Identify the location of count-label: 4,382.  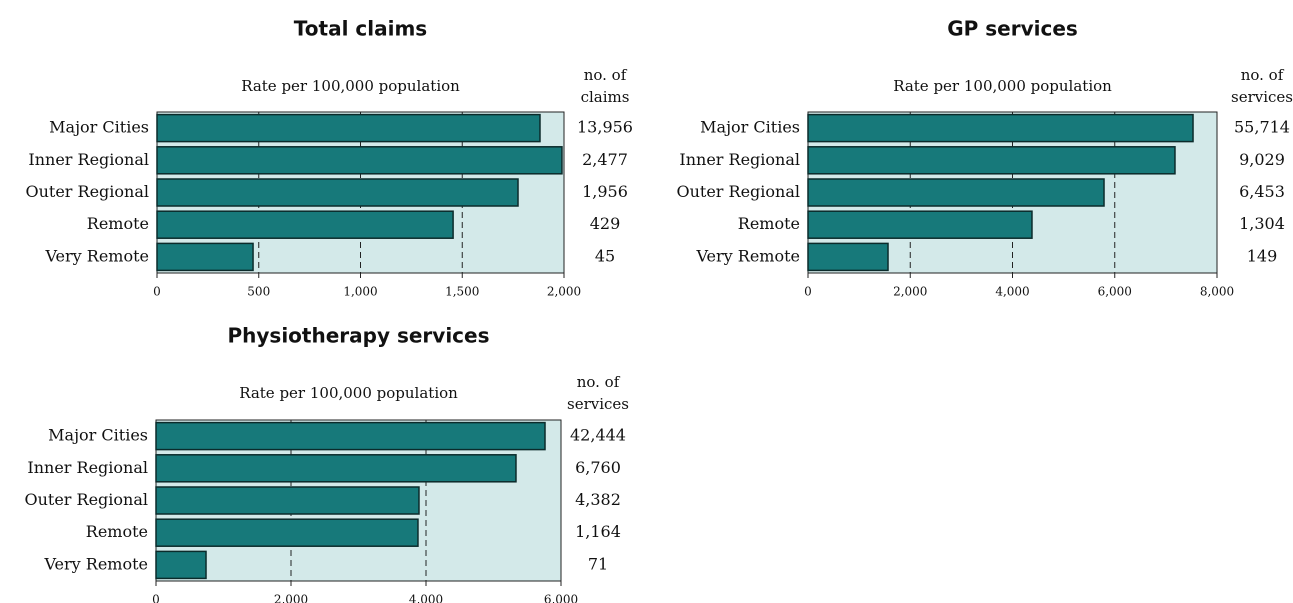
(598, 499).